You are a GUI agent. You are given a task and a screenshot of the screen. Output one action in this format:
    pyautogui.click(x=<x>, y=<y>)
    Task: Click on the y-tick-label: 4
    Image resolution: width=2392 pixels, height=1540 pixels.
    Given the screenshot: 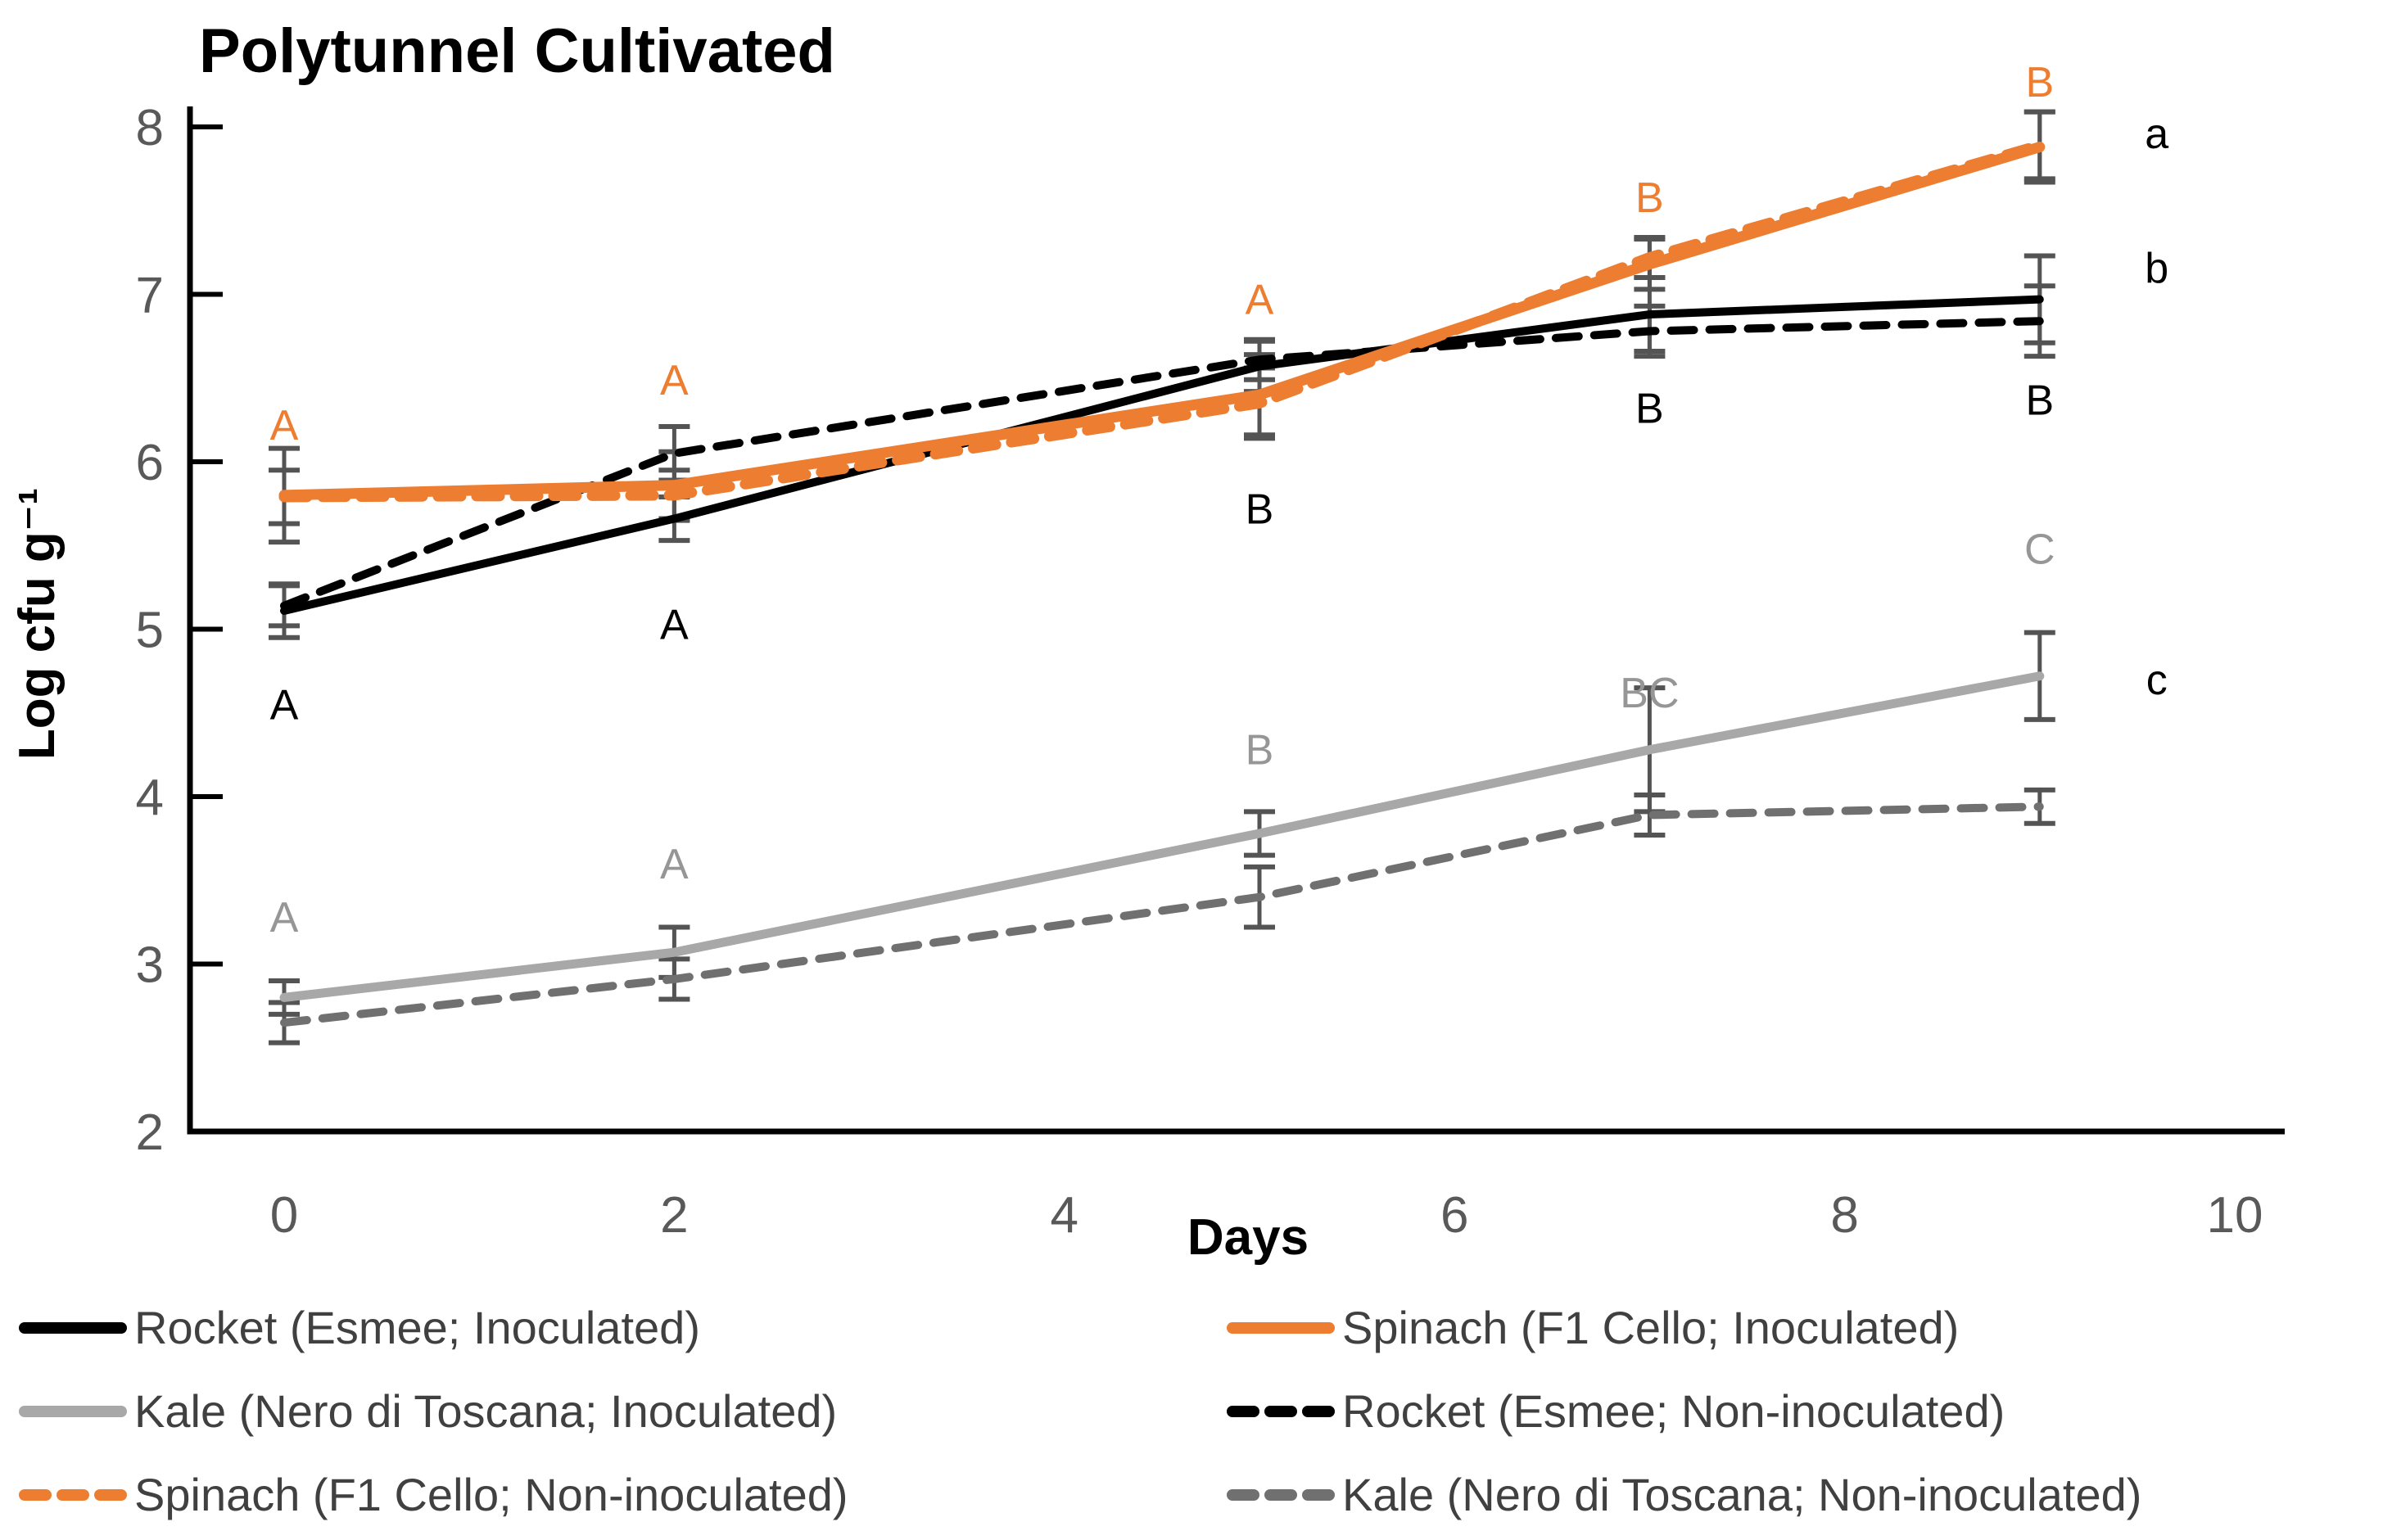 What is the action you would take?
    pyautogui.click(x=150, y=798)
    